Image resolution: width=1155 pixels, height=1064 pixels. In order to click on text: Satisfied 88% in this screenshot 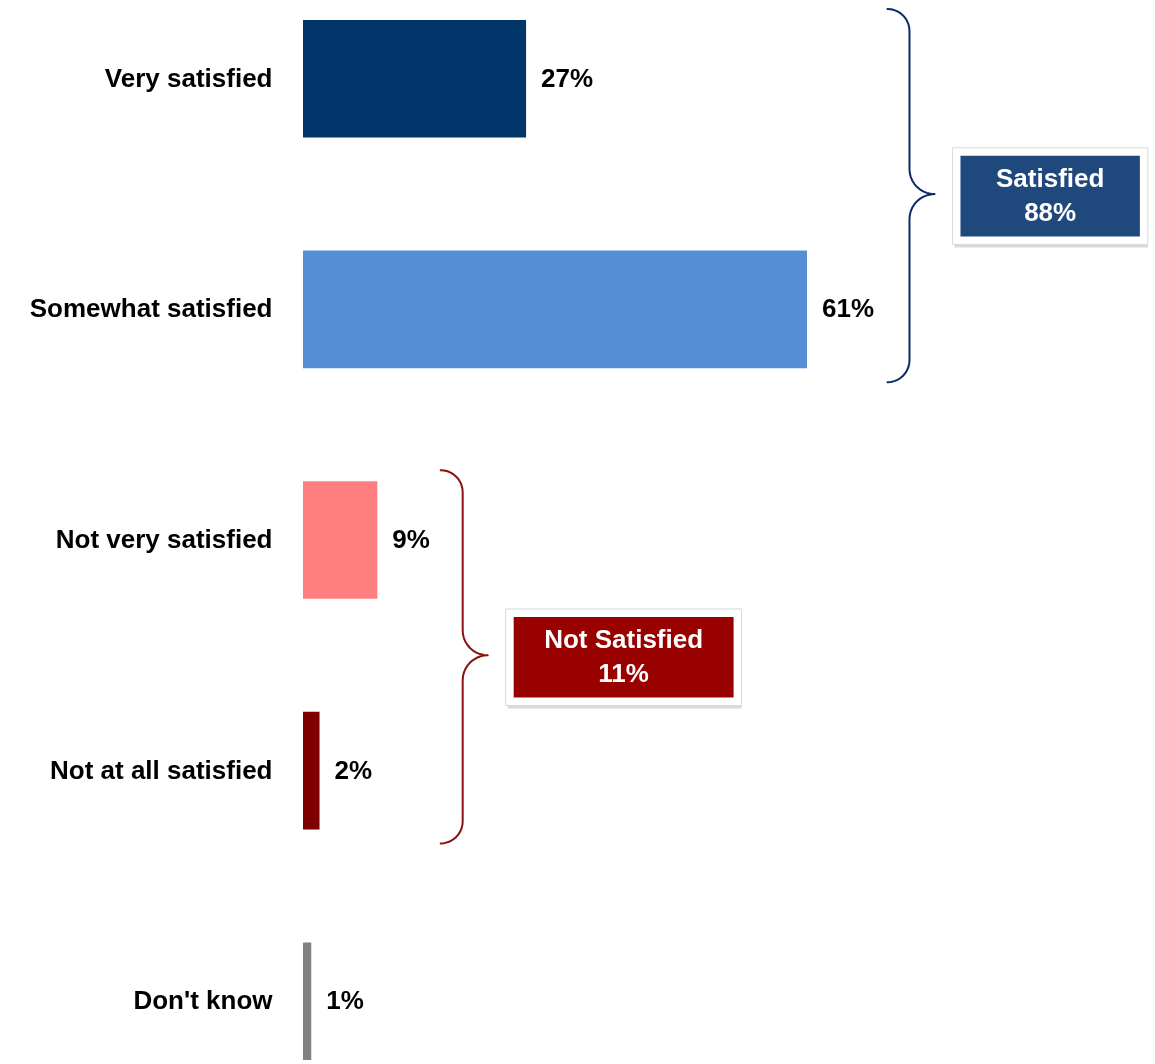, I will do `click(1050, 195)`.